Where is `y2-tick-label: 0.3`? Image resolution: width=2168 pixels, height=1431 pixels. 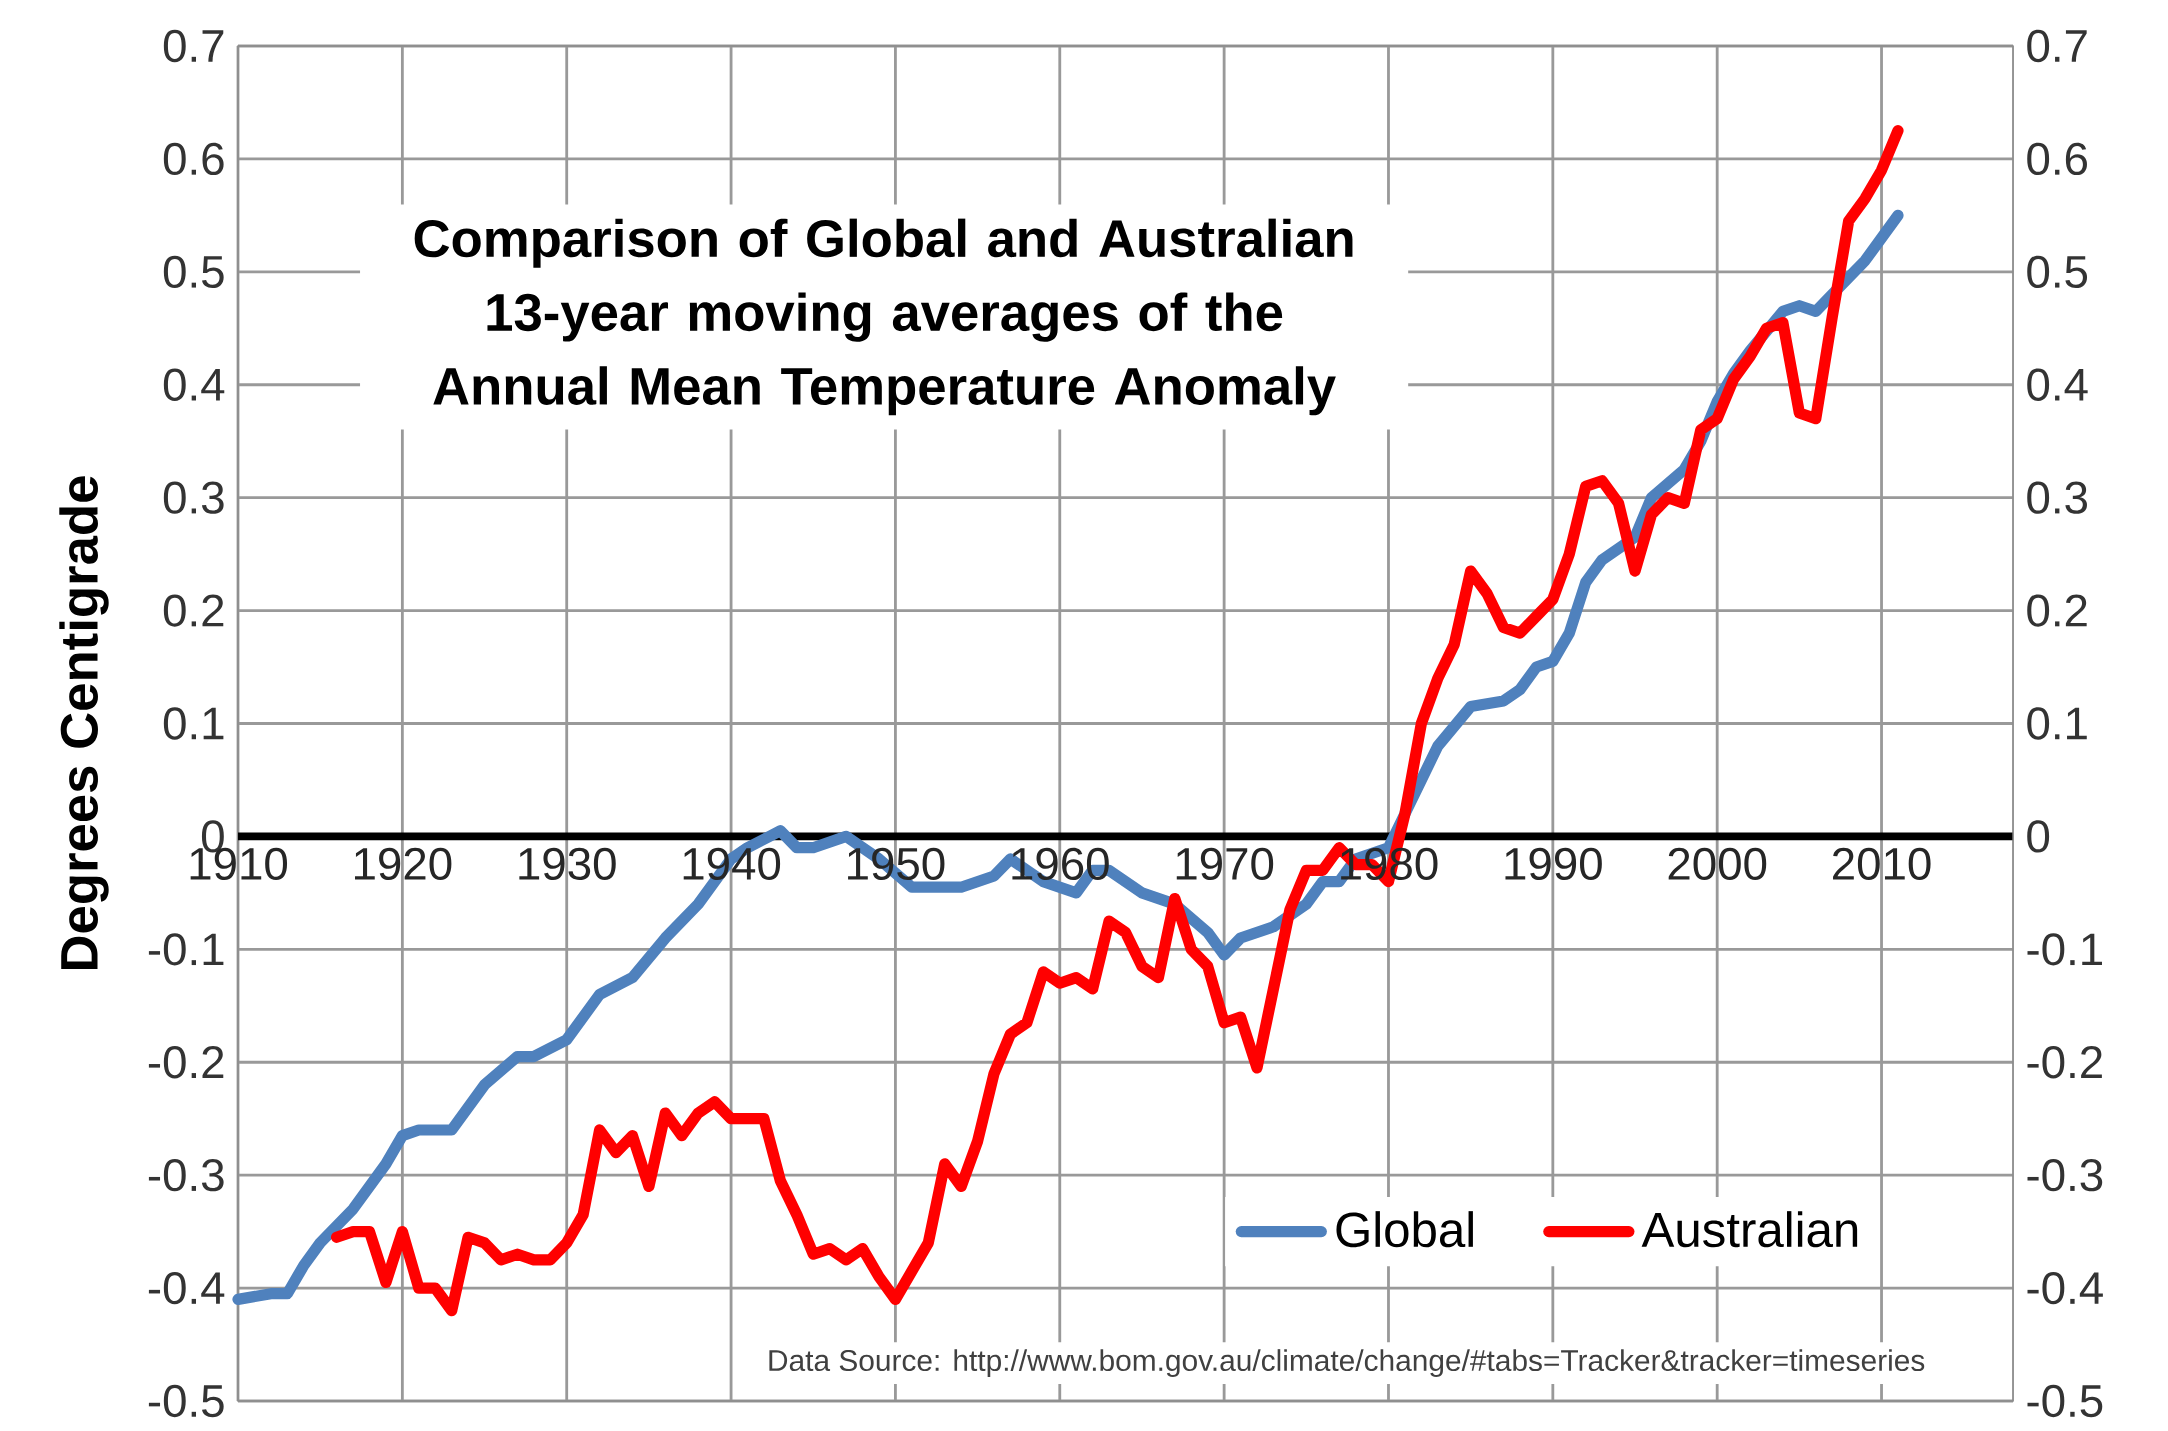 y2-tick-label: 0.3 is located at coordinates (2057, 497).